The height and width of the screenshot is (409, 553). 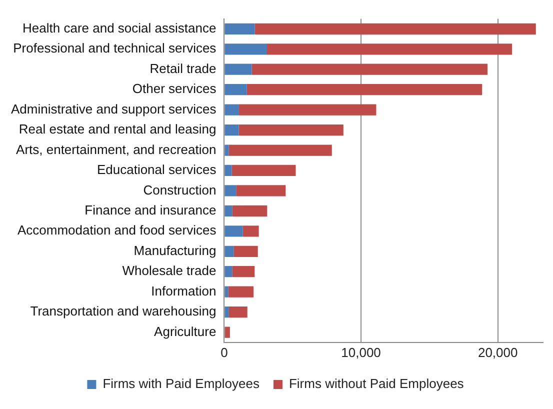 I want to click on y-tick-label: Accommodation and food services, so click(x=117, y=230).